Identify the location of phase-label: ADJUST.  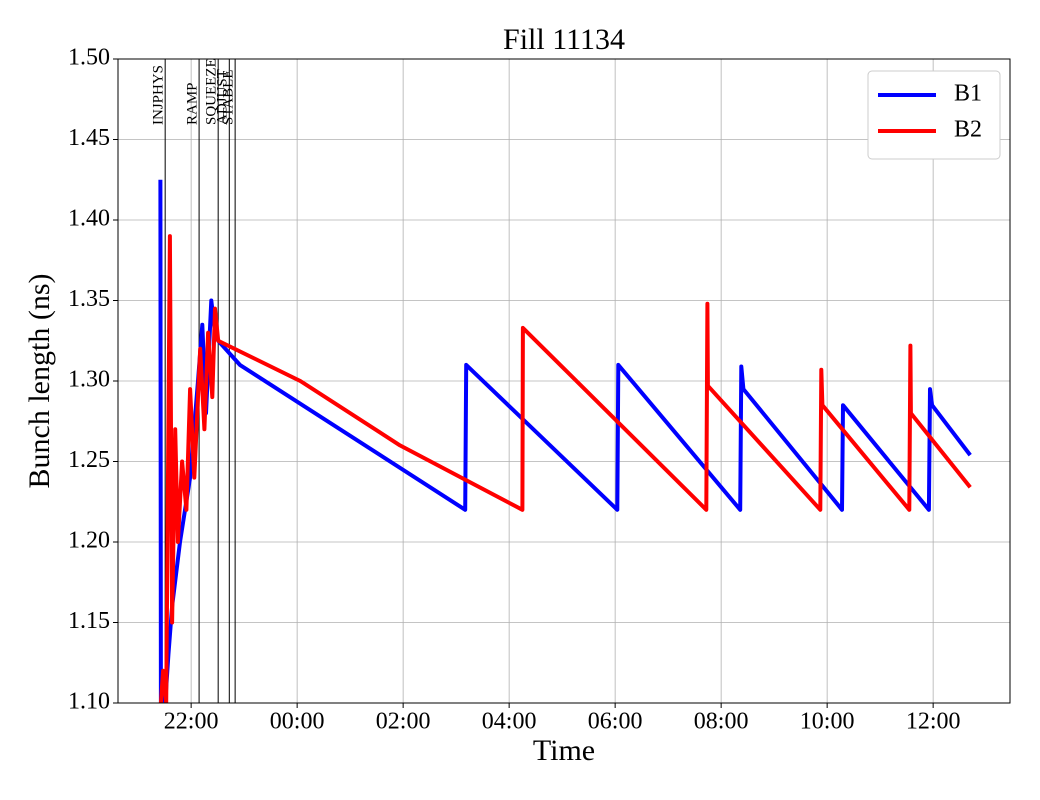
(223, 97).